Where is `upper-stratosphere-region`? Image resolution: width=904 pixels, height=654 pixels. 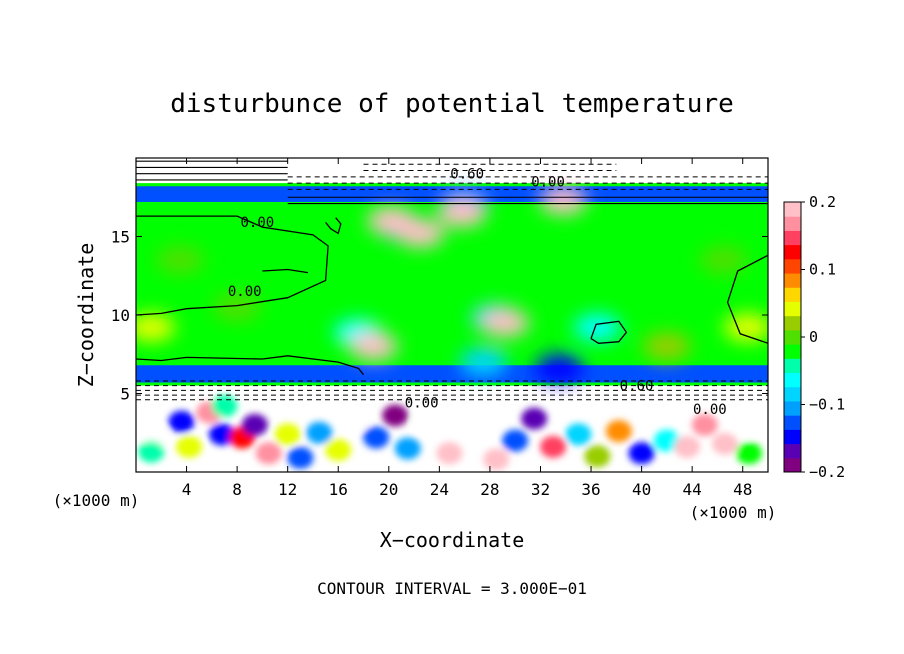 upper-stratosphere-region is located at coordinates (452, 171).